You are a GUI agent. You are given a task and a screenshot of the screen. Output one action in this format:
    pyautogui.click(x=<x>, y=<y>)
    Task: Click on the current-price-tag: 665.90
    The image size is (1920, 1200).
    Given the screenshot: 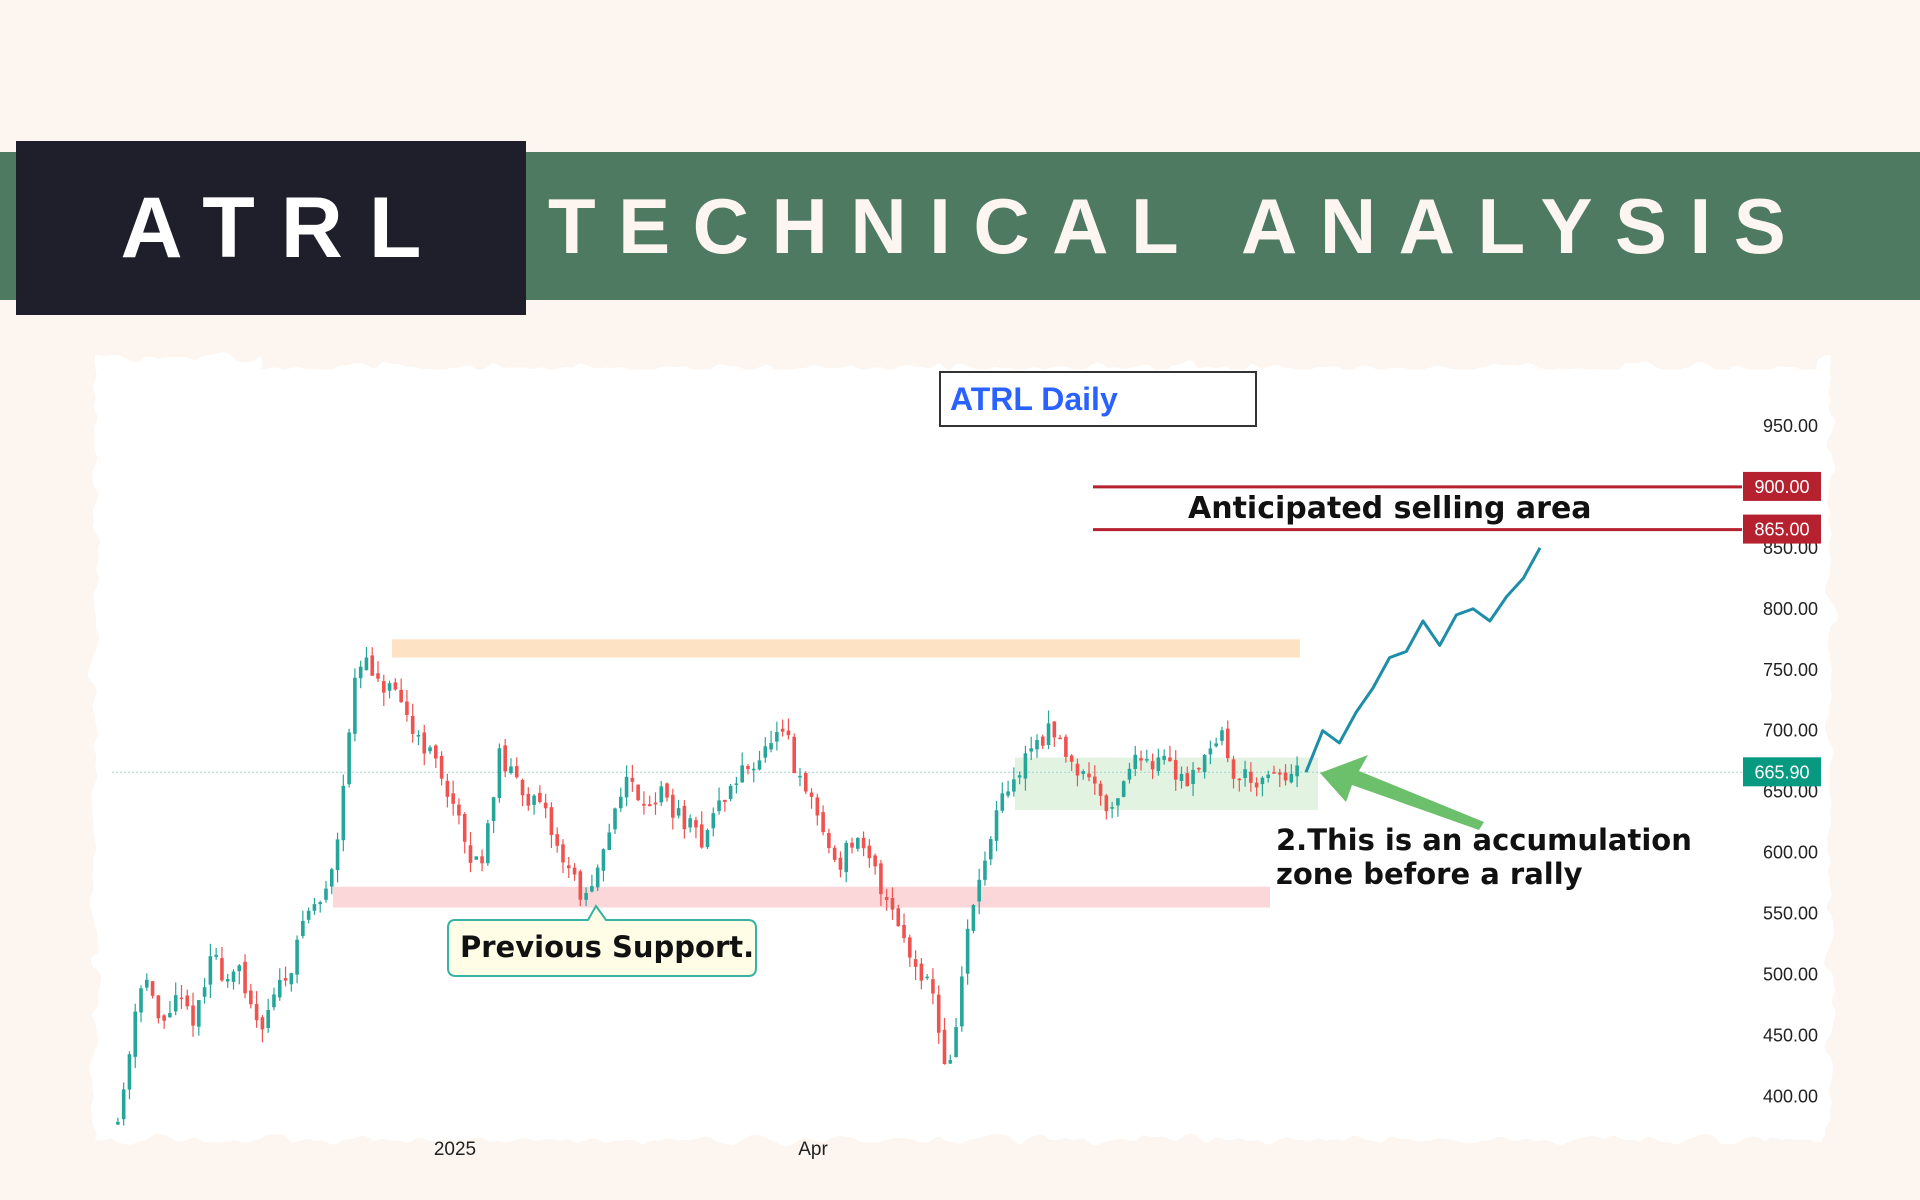 What is the action you would take?
    pyautogui.click(x=1782, y=772)
    